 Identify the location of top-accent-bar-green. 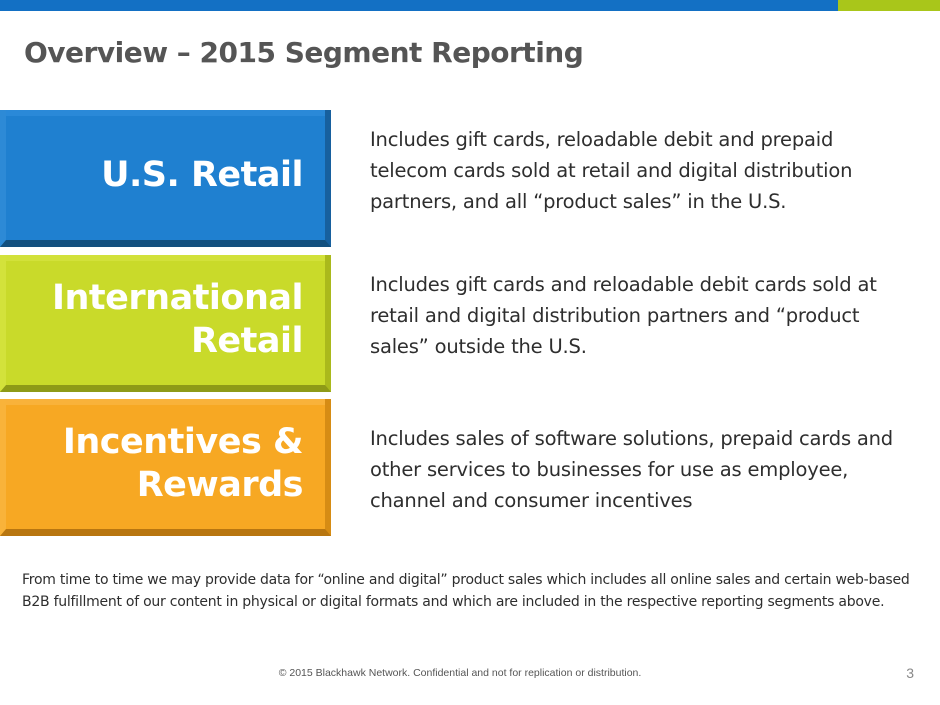
(889, 5).